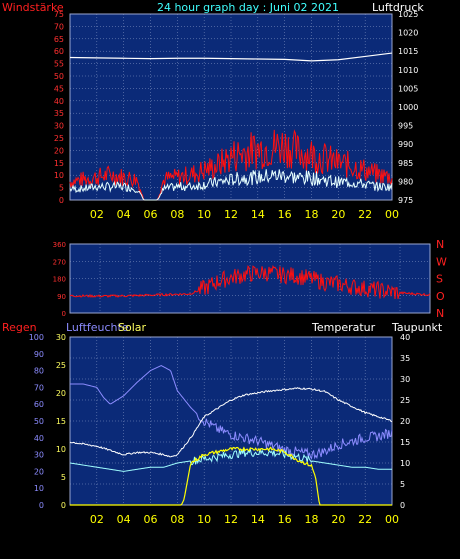  Describe the element at coordinates (39, 404) in the screenshot. I see `regen-tick-label: 60` at that location.